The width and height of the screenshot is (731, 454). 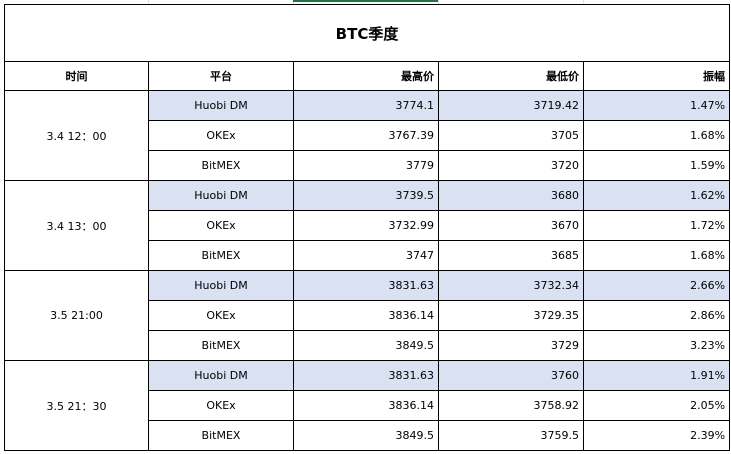 I want to click on amplitude-cell: 2.39%, so click(x=656, y=435).